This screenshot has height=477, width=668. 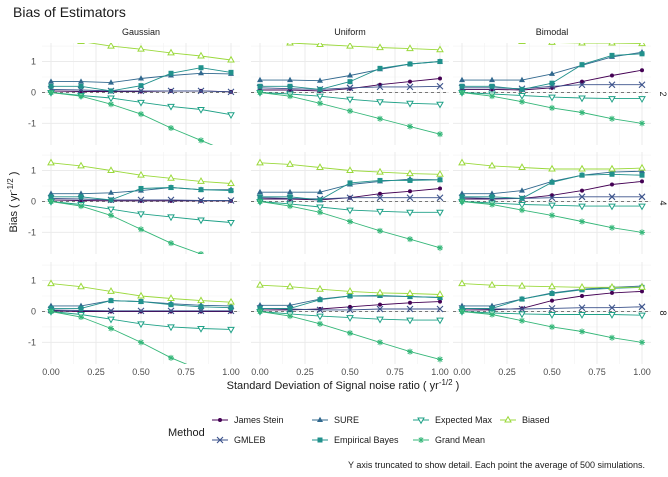 What do you see at coordinates (141, 206) in the screenshot?
I see `panel-series` at bounding box center [141, 206].